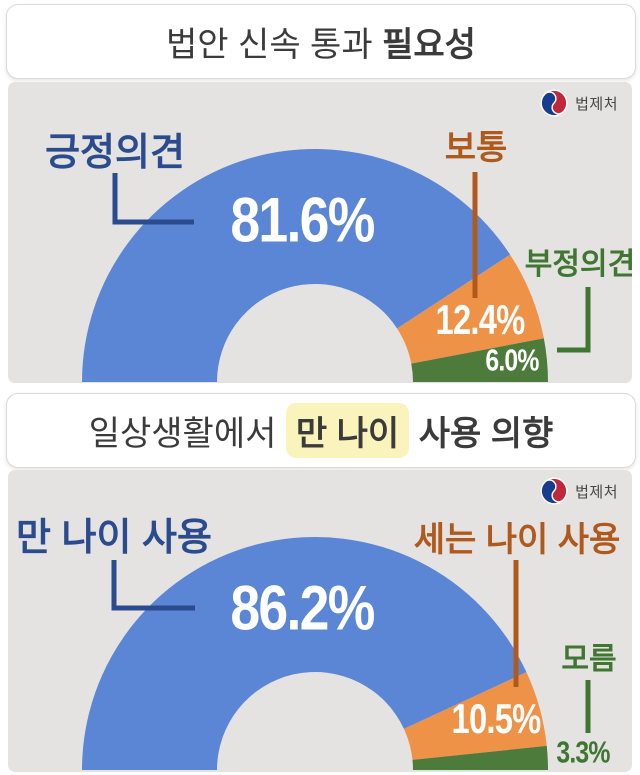  What do you see at coordinates (114, 538) in the screenshot?
I see `segment-label-use-international-age: 만 나이 사용` at bounding box center [114, 538].